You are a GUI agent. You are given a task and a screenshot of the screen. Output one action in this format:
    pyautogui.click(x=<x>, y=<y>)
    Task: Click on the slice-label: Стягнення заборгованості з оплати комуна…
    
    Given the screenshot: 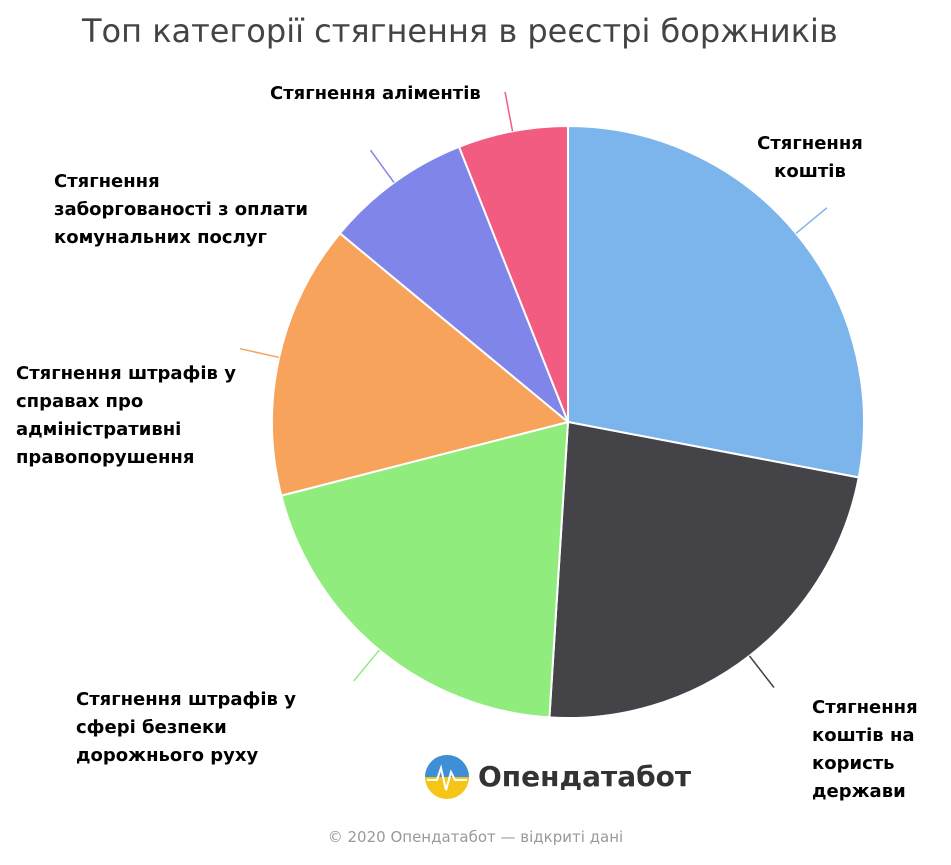 What is the action you would take?
    pyautogui.click(x=181, y=209)
    